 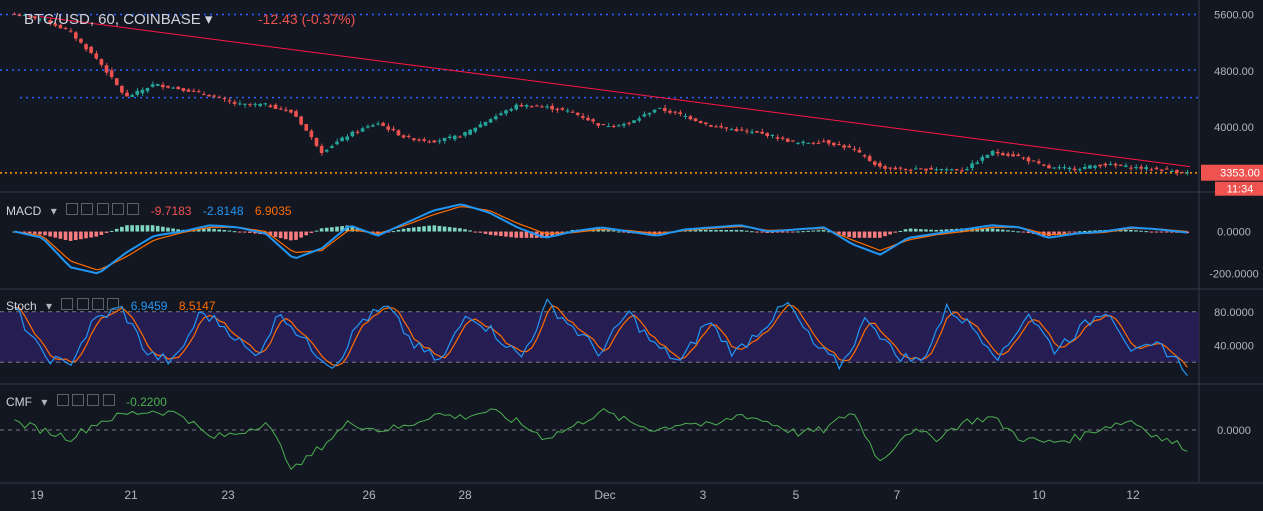 I want to click on stoch-name: Stoch, so click(x=21, y=306).